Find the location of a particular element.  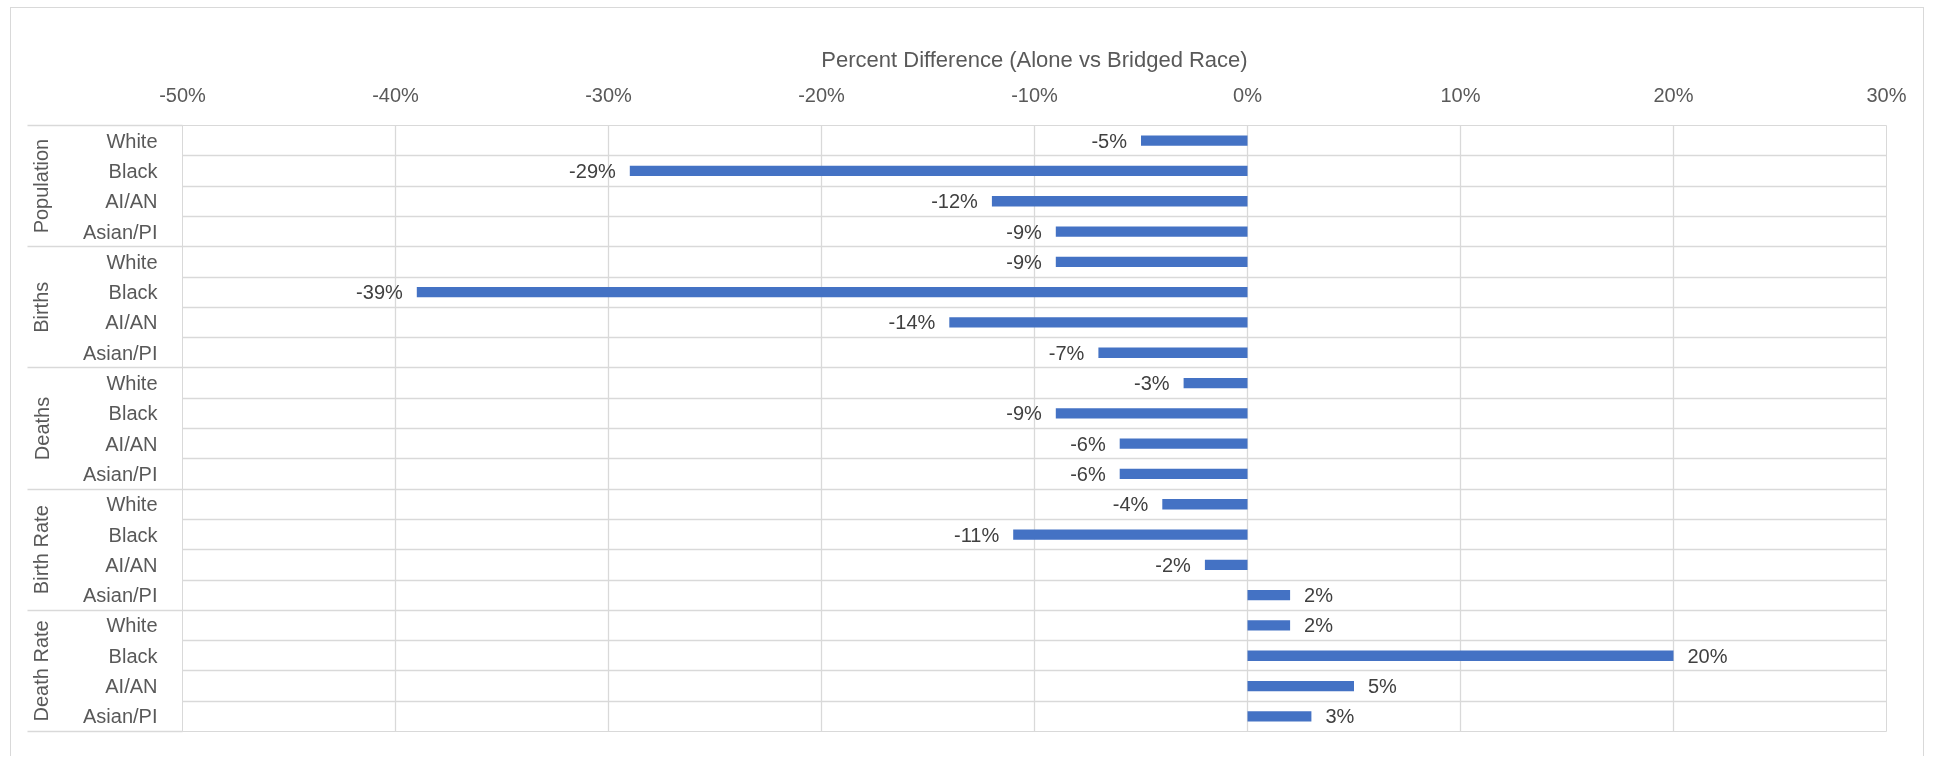

text: Deaths is located at coordinates (41, 428).